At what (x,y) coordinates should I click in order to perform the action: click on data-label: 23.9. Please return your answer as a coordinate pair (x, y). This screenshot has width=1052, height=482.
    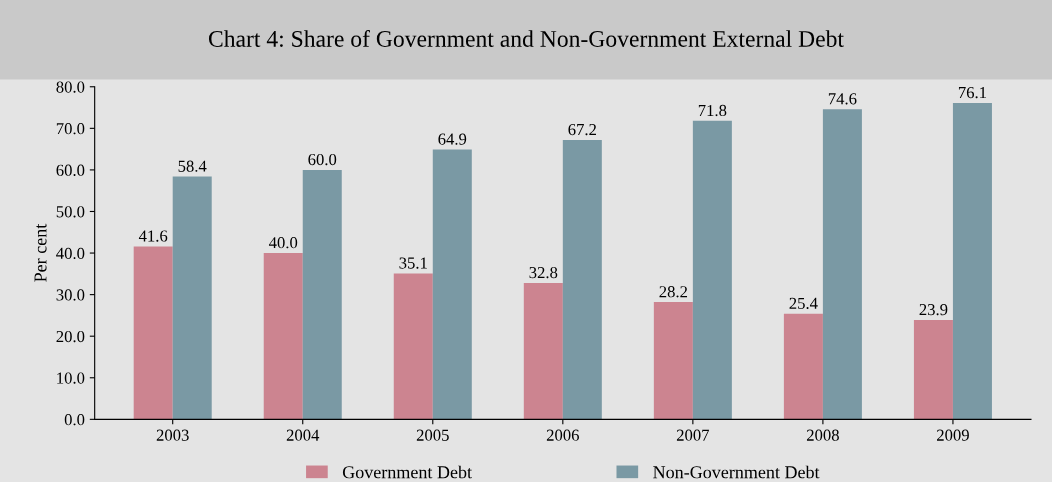
    Looking at the image, I should click on (933, 310).